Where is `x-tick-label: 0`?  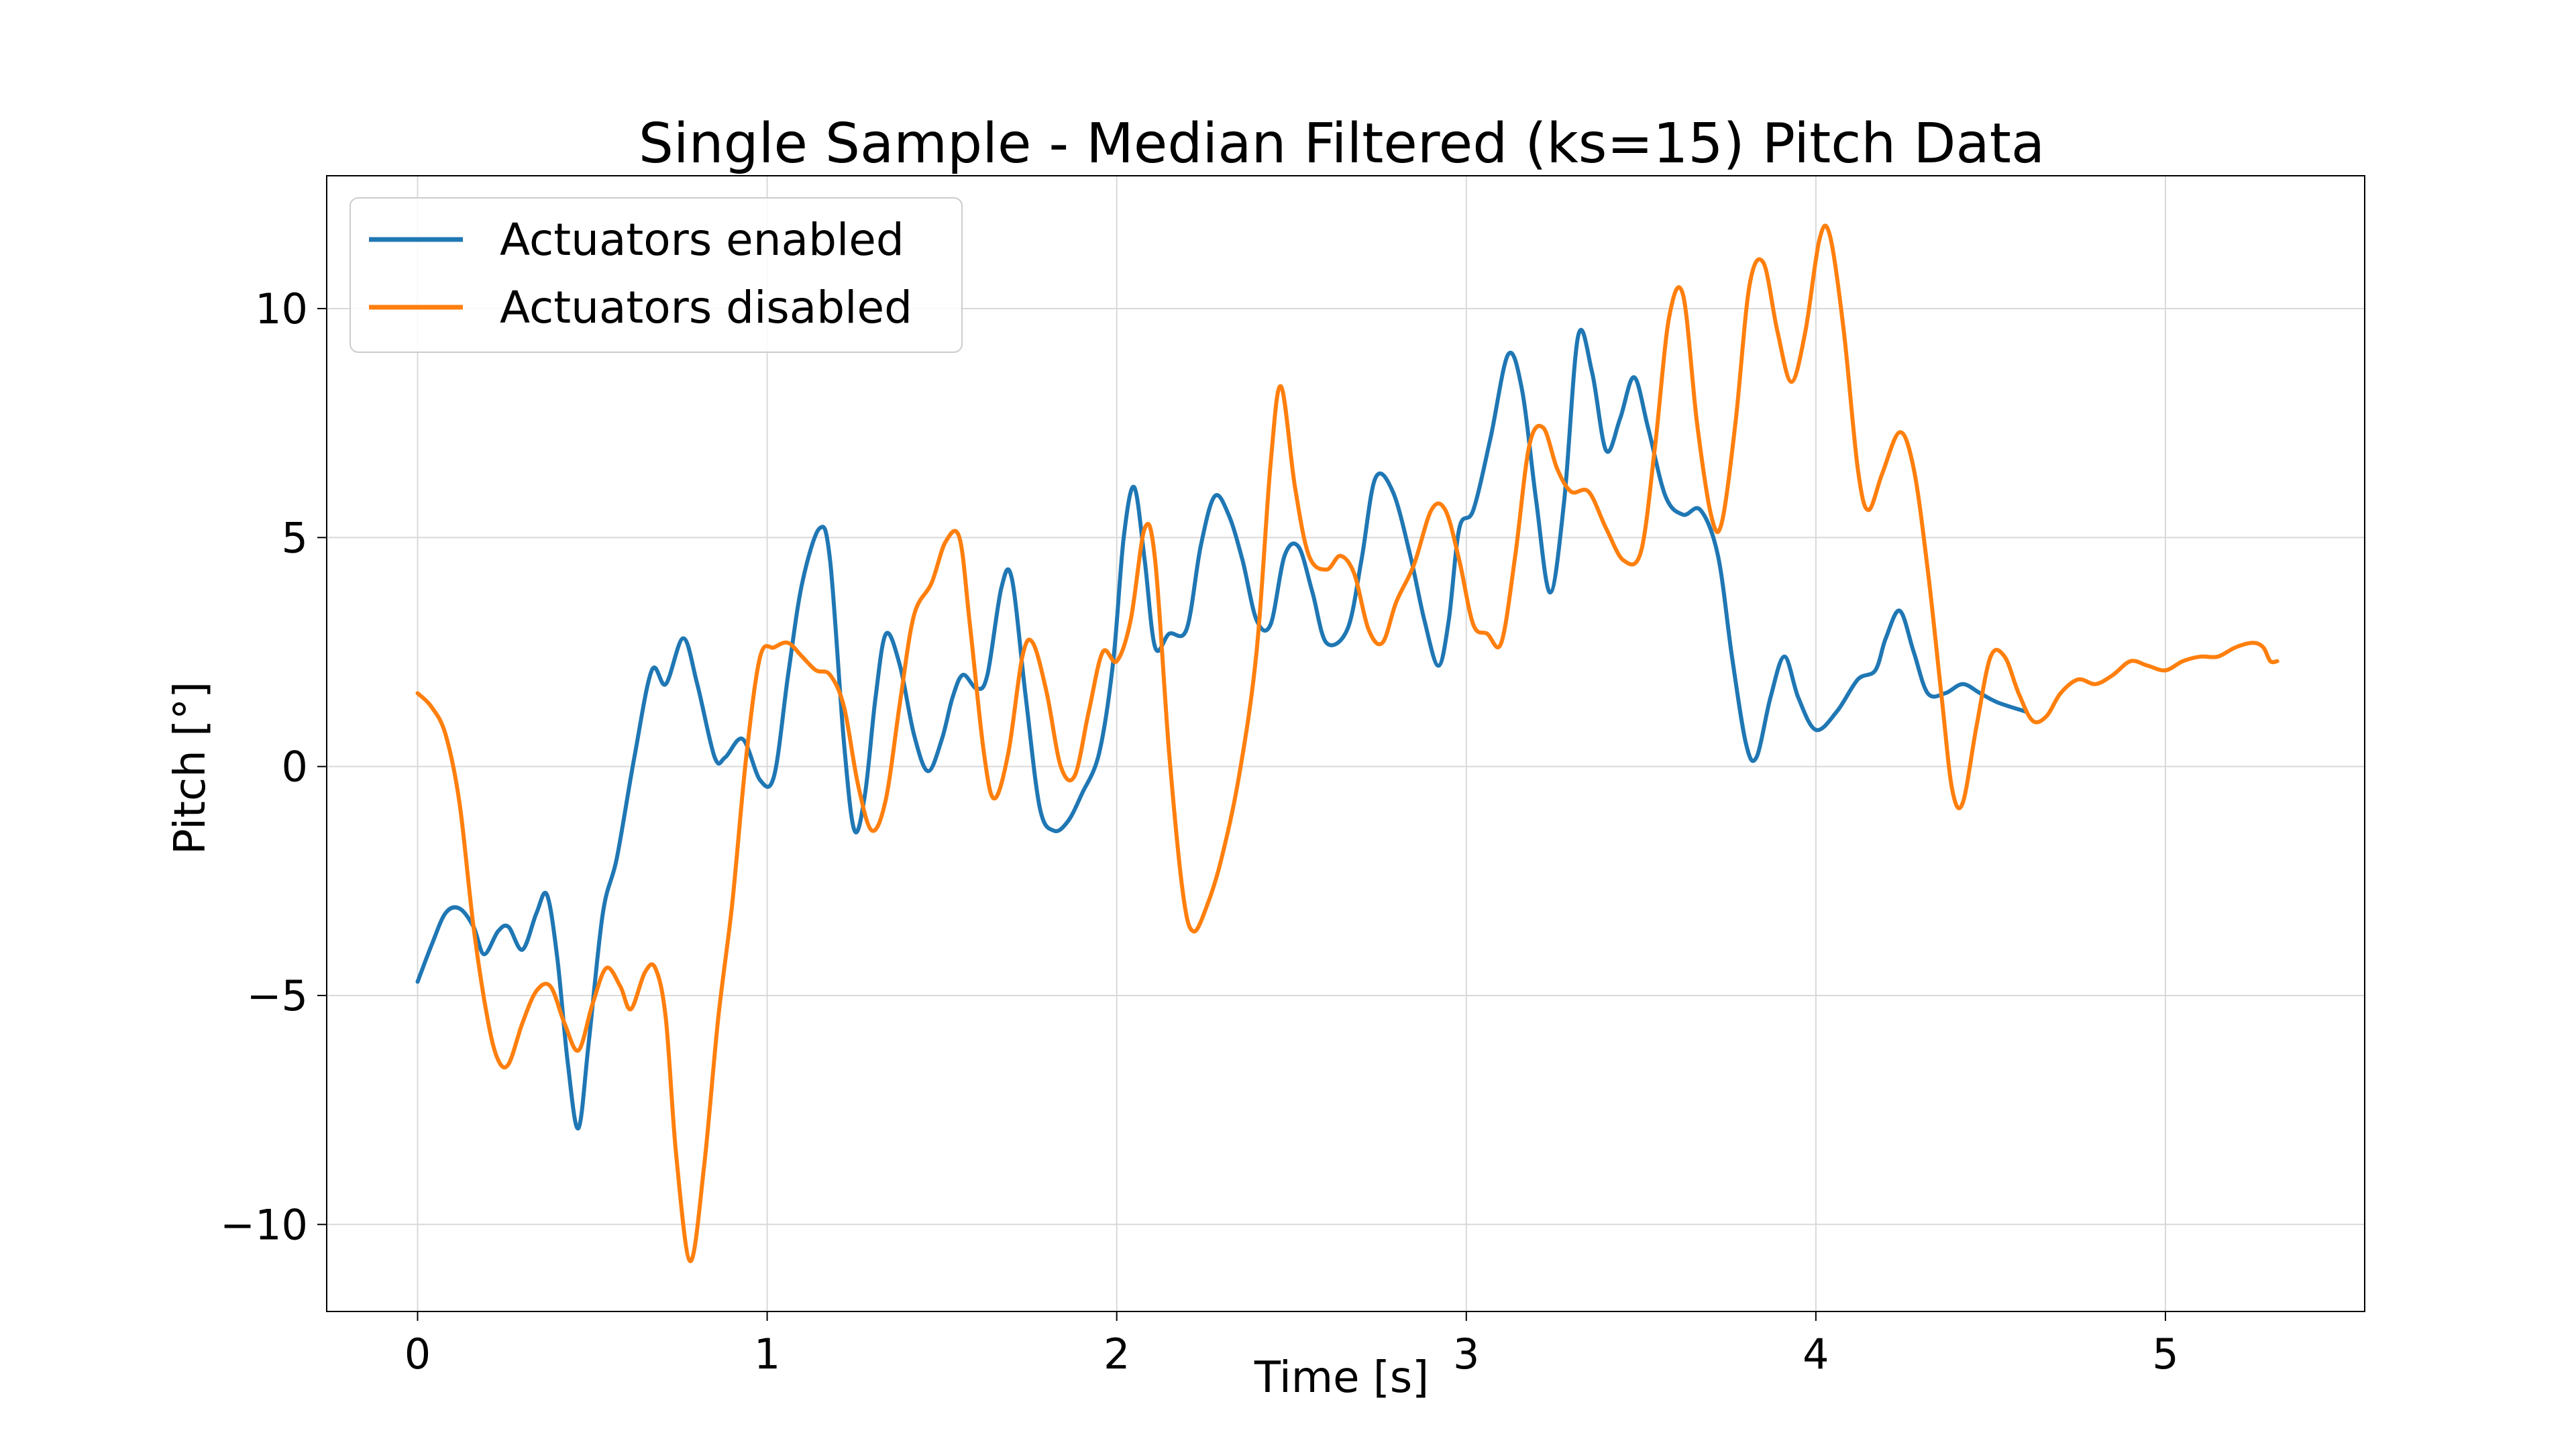 x-tick-label: 0 is located at coordinates (418, 1354).